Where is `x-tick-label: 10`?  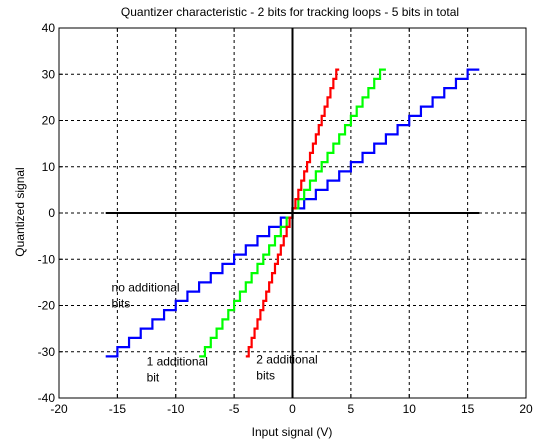
x-tick-label: 10 is located at coordinates (410, 409).